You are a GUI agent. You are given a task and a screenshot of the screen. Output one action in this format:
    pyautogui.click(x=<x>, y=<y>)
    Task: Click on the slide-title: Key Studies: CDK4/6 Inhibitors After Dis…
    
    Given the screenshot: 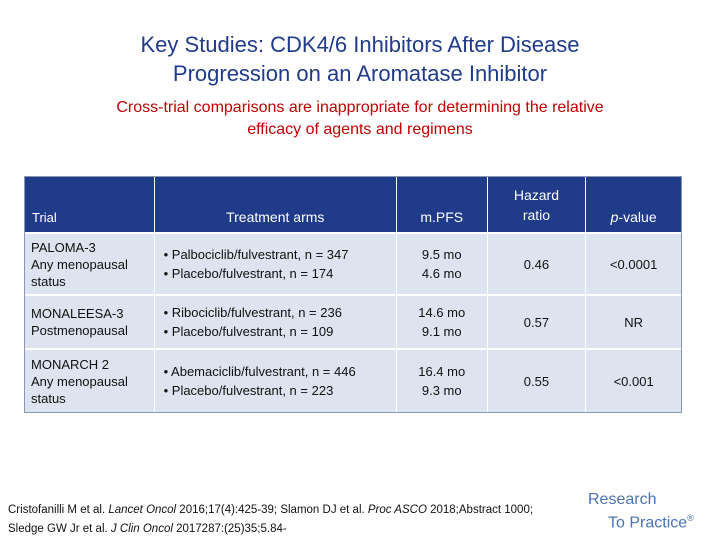 What is the action you would take?
    pyautogui.click(x=360, y=59)
    